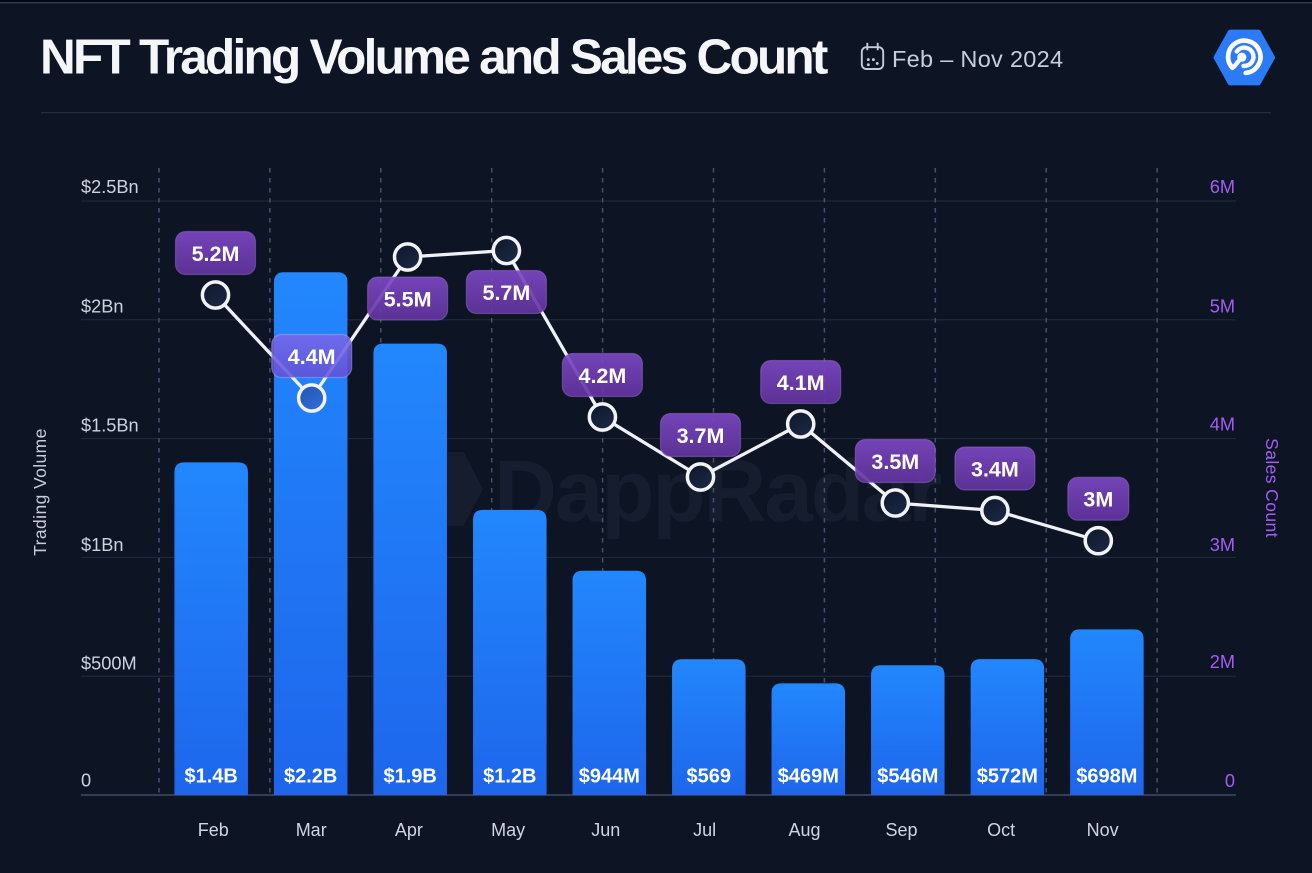 This screenshot has width=1312, height=873. I want to click on svg-text: $2.5Bn, so click(110, 187).